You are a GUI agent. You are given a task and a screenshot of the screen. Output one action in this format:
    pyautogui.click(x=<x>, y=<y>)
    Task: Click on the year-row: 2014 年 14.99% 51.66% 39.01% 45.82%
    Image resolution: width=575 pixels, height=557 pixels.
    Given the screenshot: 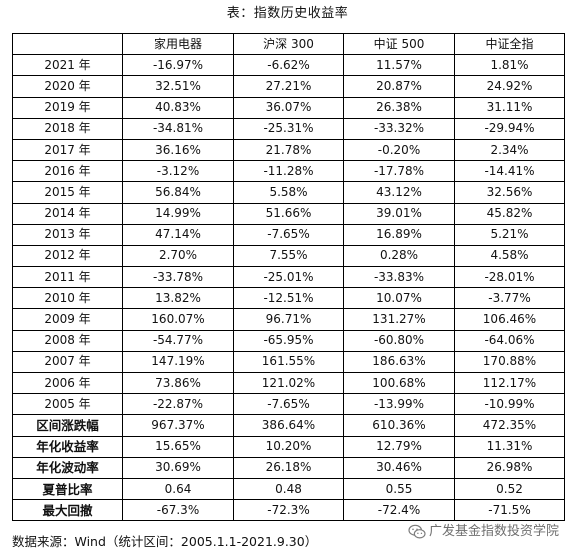 What is the action you would take?
    pyautogui.click(x=288, y=213)
    